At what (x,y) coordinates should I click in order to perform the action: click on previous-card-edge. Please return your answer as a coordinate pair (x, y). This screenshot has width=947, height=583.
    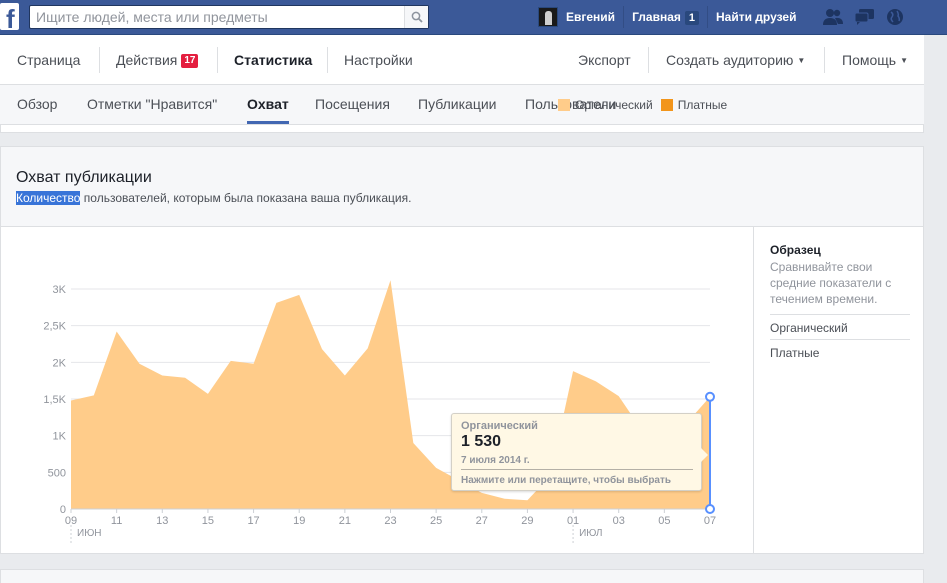
    Looking at the image, I should click on (462, 129).